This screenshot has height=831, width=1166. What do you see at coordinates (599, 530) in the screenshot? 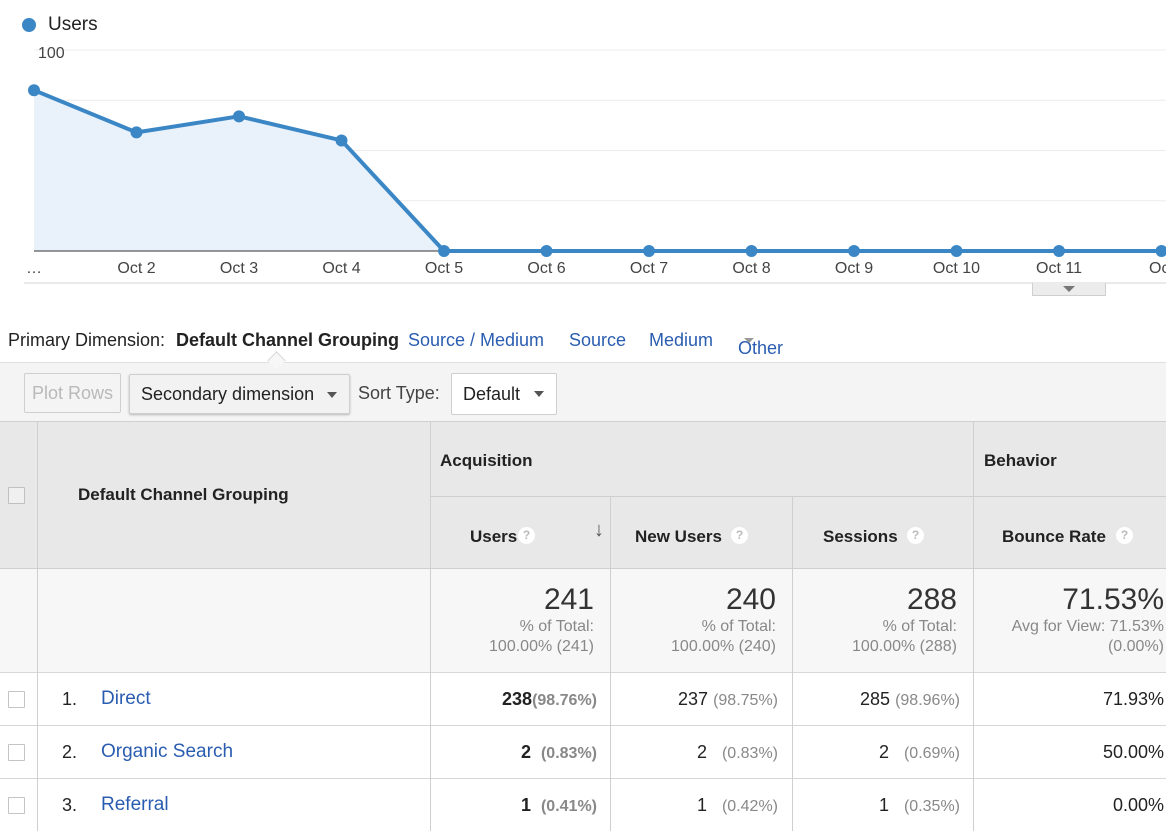
I see `sort-descending-icon: ↓` at bounding box center [599, 530].